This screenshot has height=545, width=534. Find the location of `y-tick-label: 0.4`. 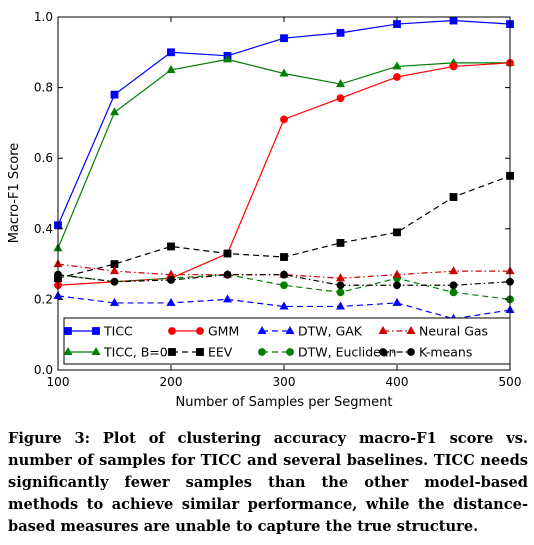

y-tick-label: 0.4 is located at coordinates (43, 229).